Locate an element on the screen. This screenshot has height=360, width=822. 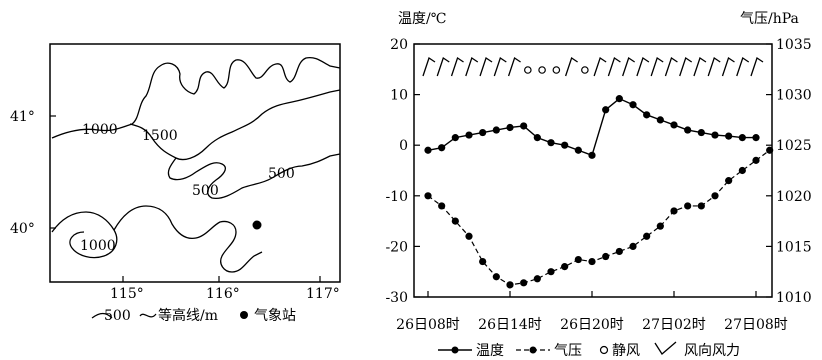
x-tick-label: 26日08时 is located at coordinates (428, 325).